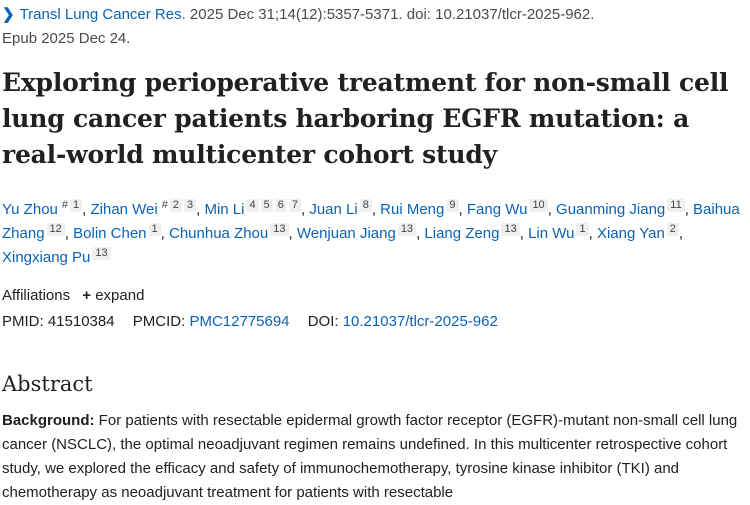  Describe the element at coordinates (462, 233) in the screenshot. I see `author-link: Liang Zeng` at that location.